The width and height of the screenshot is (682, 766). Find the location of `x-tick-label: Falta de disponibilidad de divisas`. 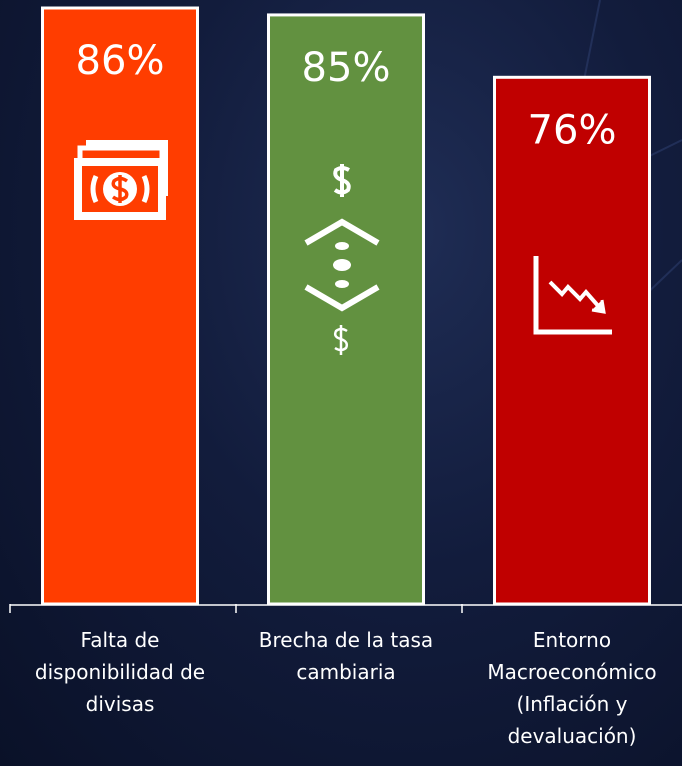

x-tick-label: Falta de disponibilidad de divisas is located at coordinates (120, 672).